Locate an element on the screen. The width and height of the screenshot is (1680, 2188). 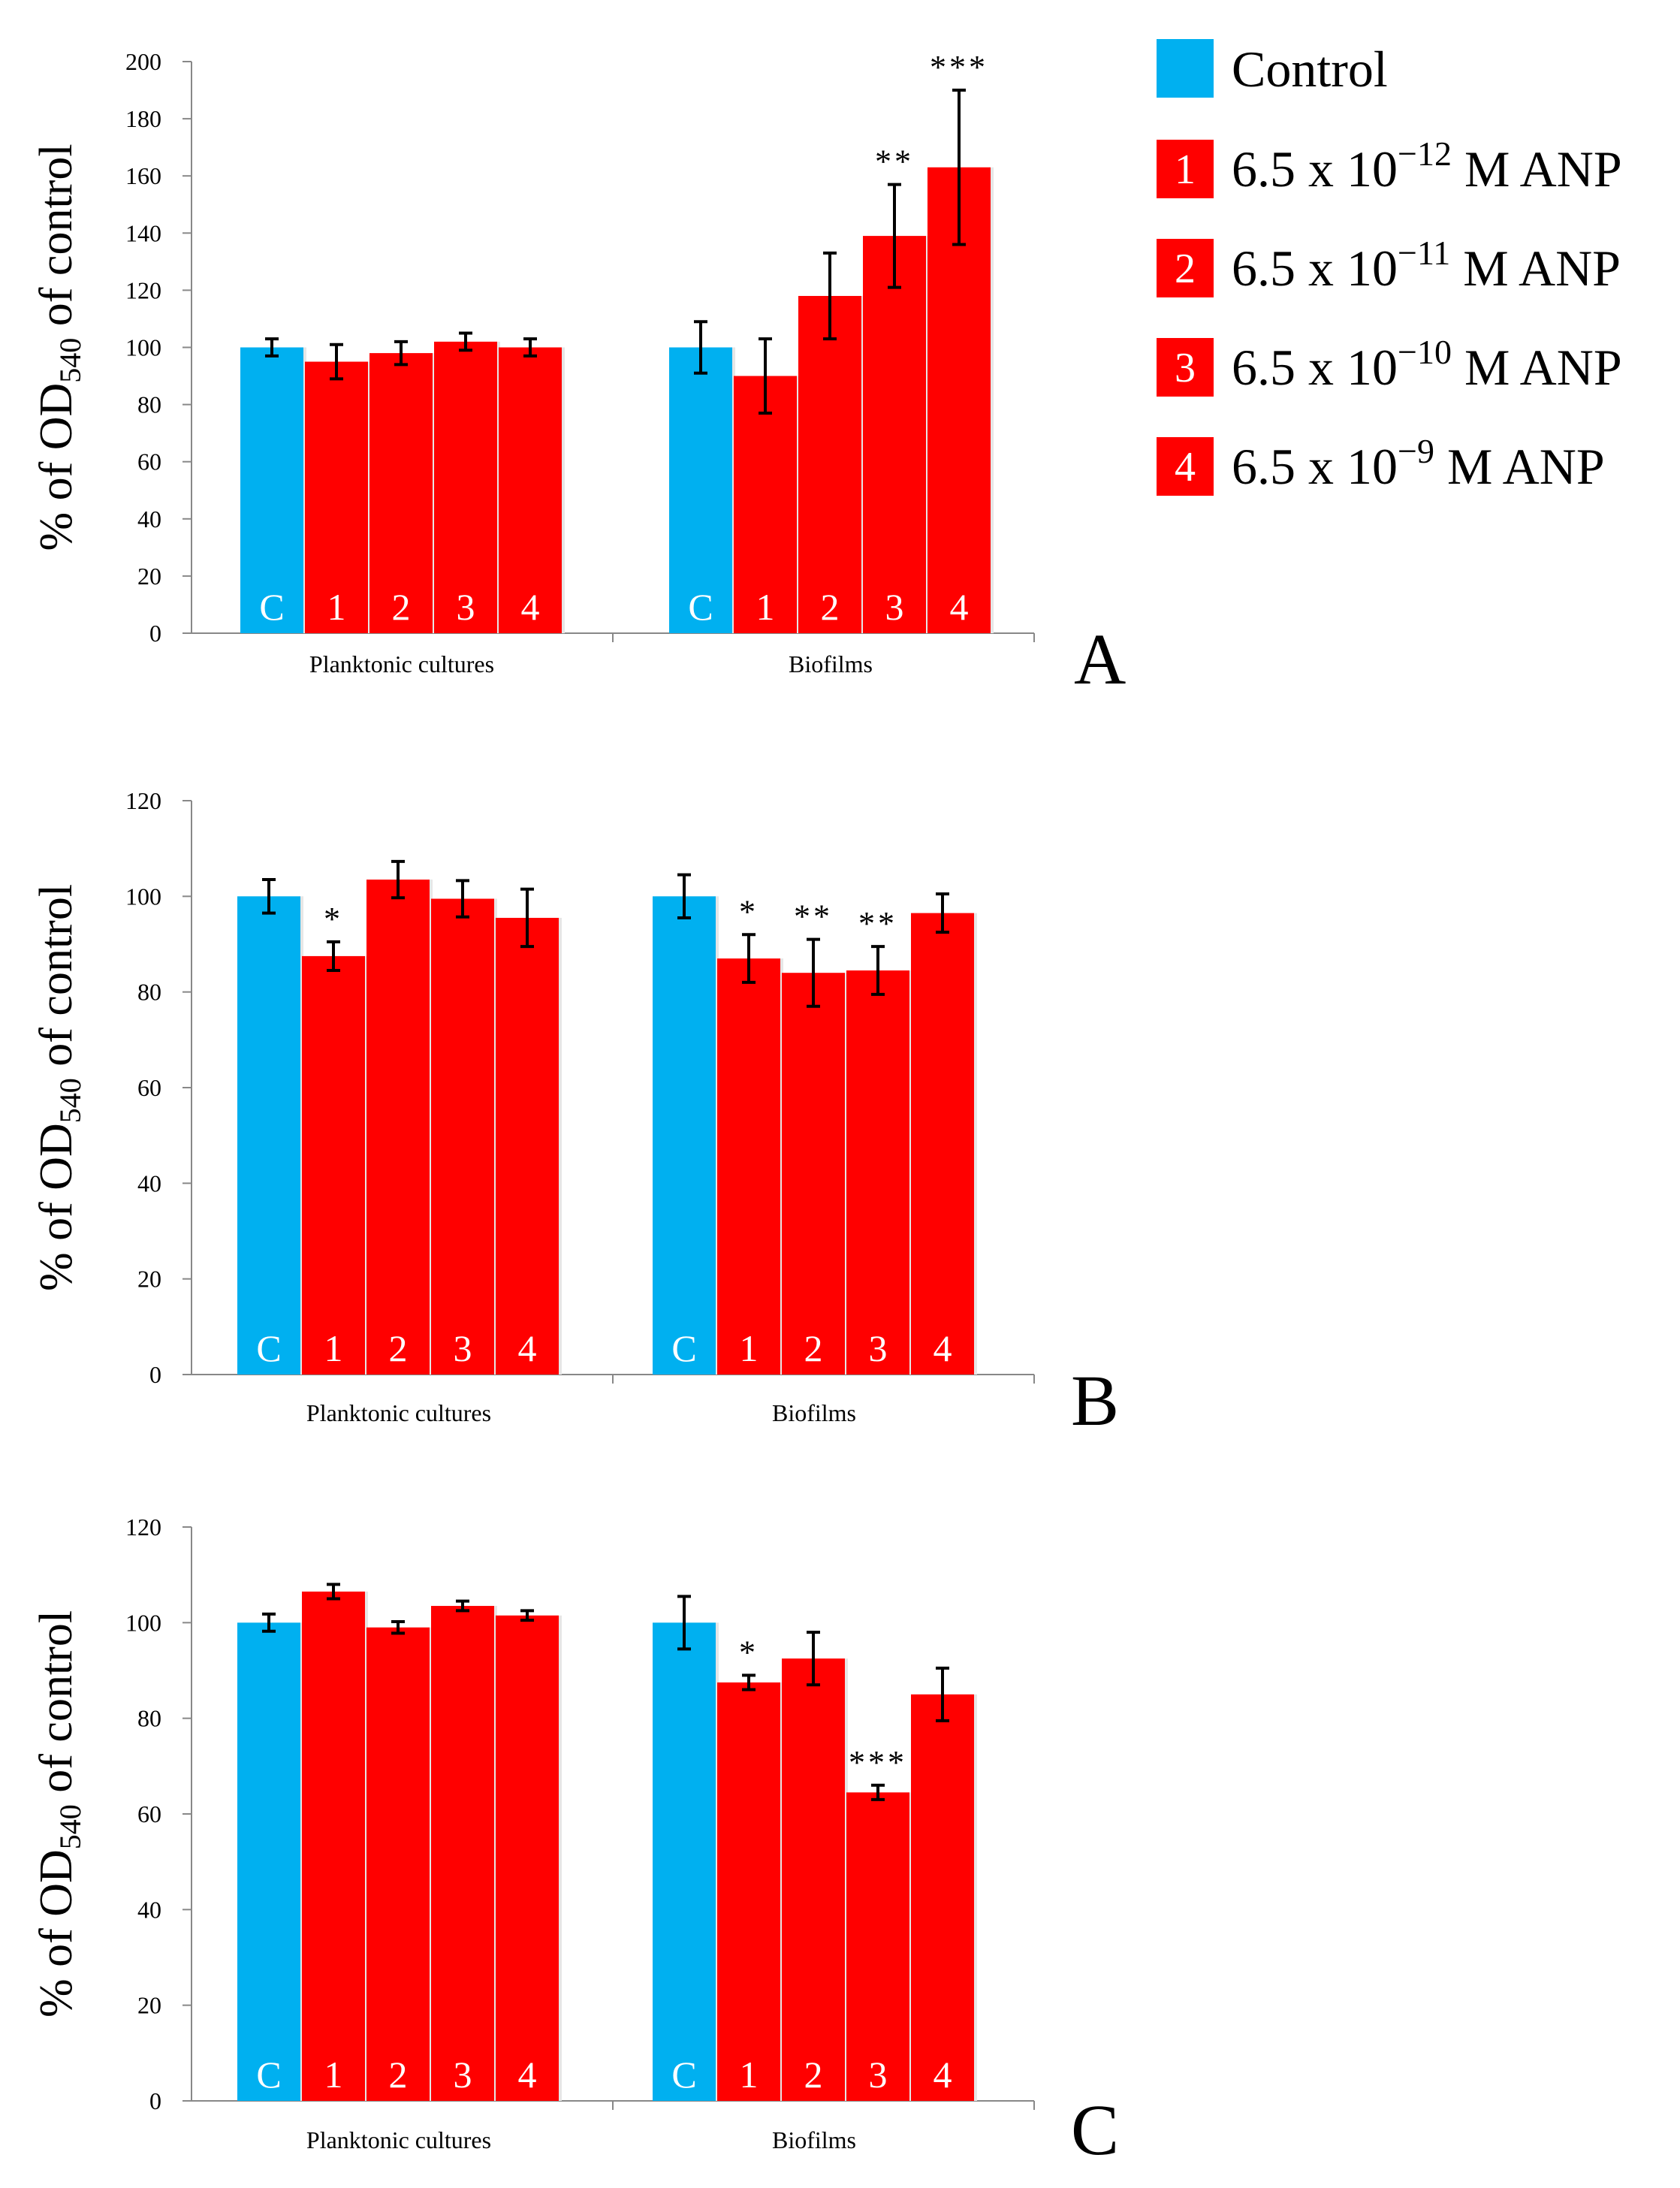
panel-letter: A is located at coordinates (1100, 659).